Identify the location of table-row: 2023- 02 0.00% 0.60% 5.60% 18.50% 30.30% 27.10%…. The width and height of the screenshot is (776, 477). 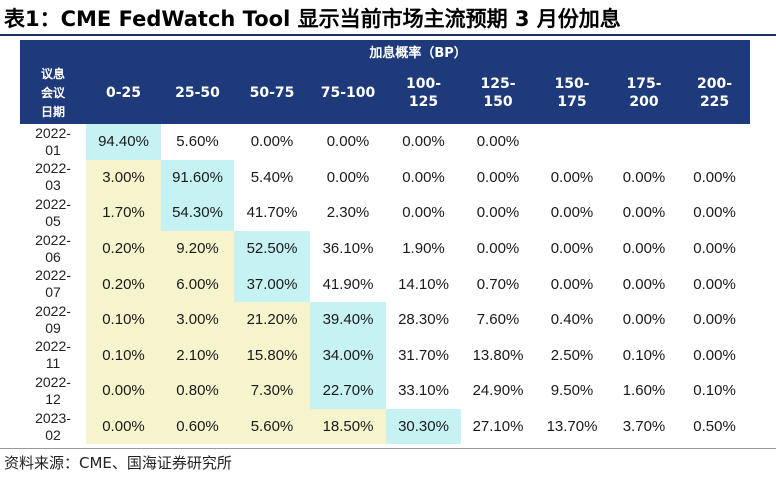
(385, 426).